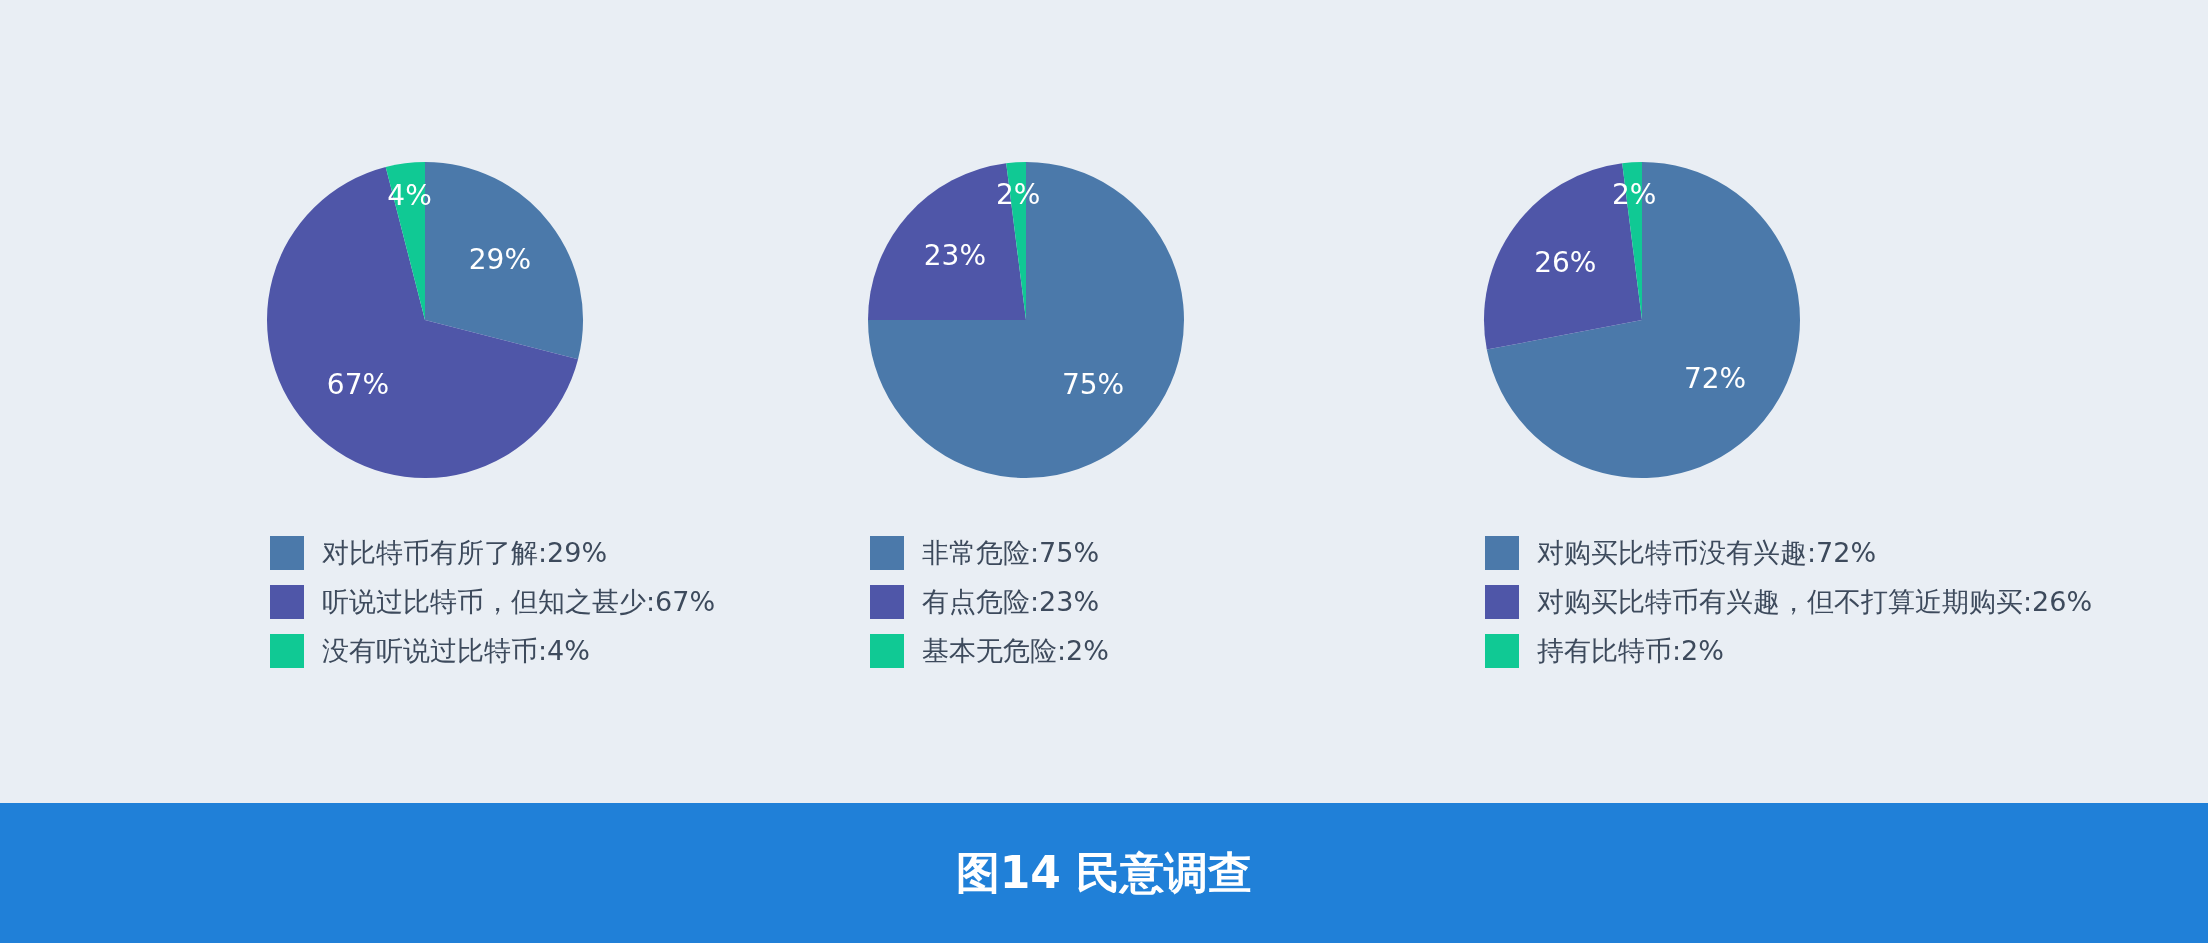 The height and width of the screenshot is (943, 2208). What do you see at coordinates (1104, 873) in the screenshot?
I see `text: 图14 民意调查` at bounding box center [1104, 873].